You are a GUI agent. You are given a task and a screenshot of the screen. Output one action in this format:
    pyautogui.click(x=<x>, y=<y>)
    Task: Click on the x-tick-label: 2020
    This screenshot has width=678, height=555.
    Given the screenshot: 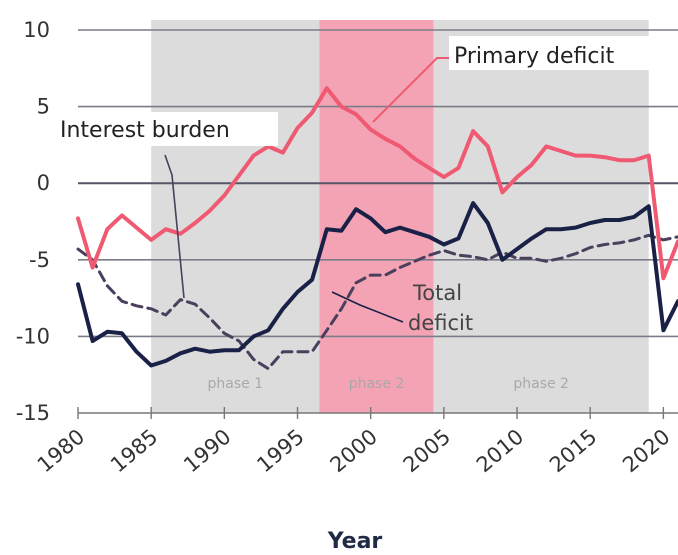 What is the action you would take?
    pyautogui.click(x=646, y=450)
    